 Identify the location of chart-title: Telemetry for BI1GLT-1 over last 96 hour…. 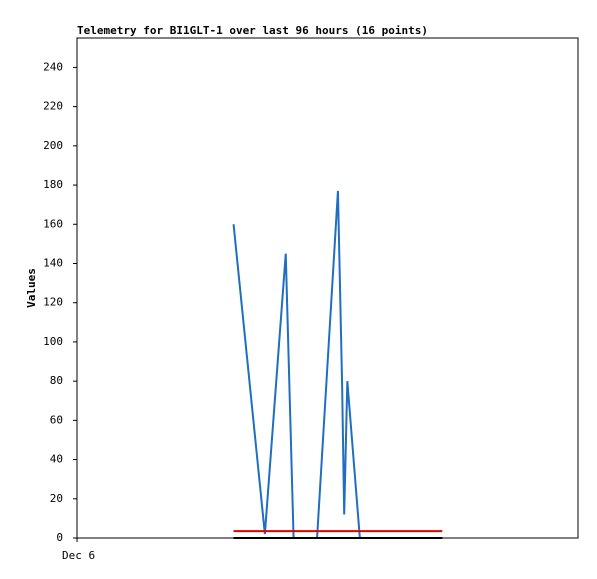
(252, 30).